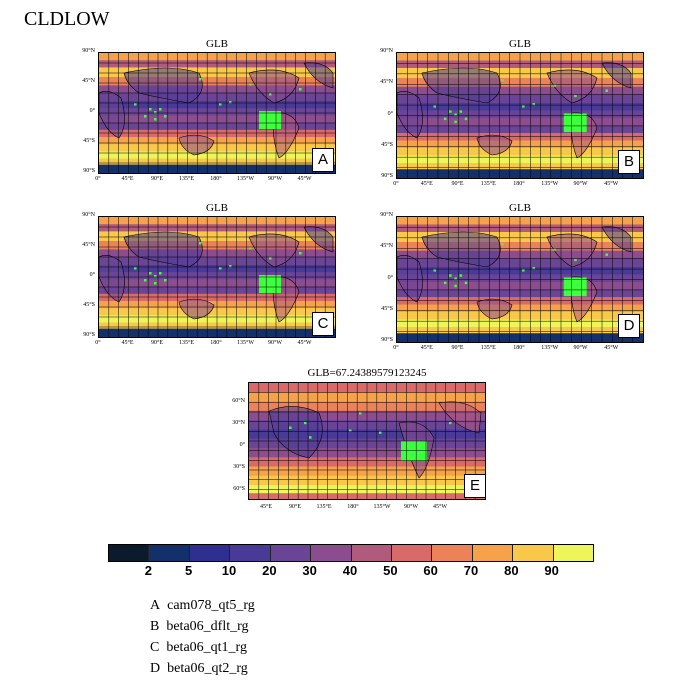 The width and height of the screenshot is (700, 700). I want to click on map-d, so click(520, 279).